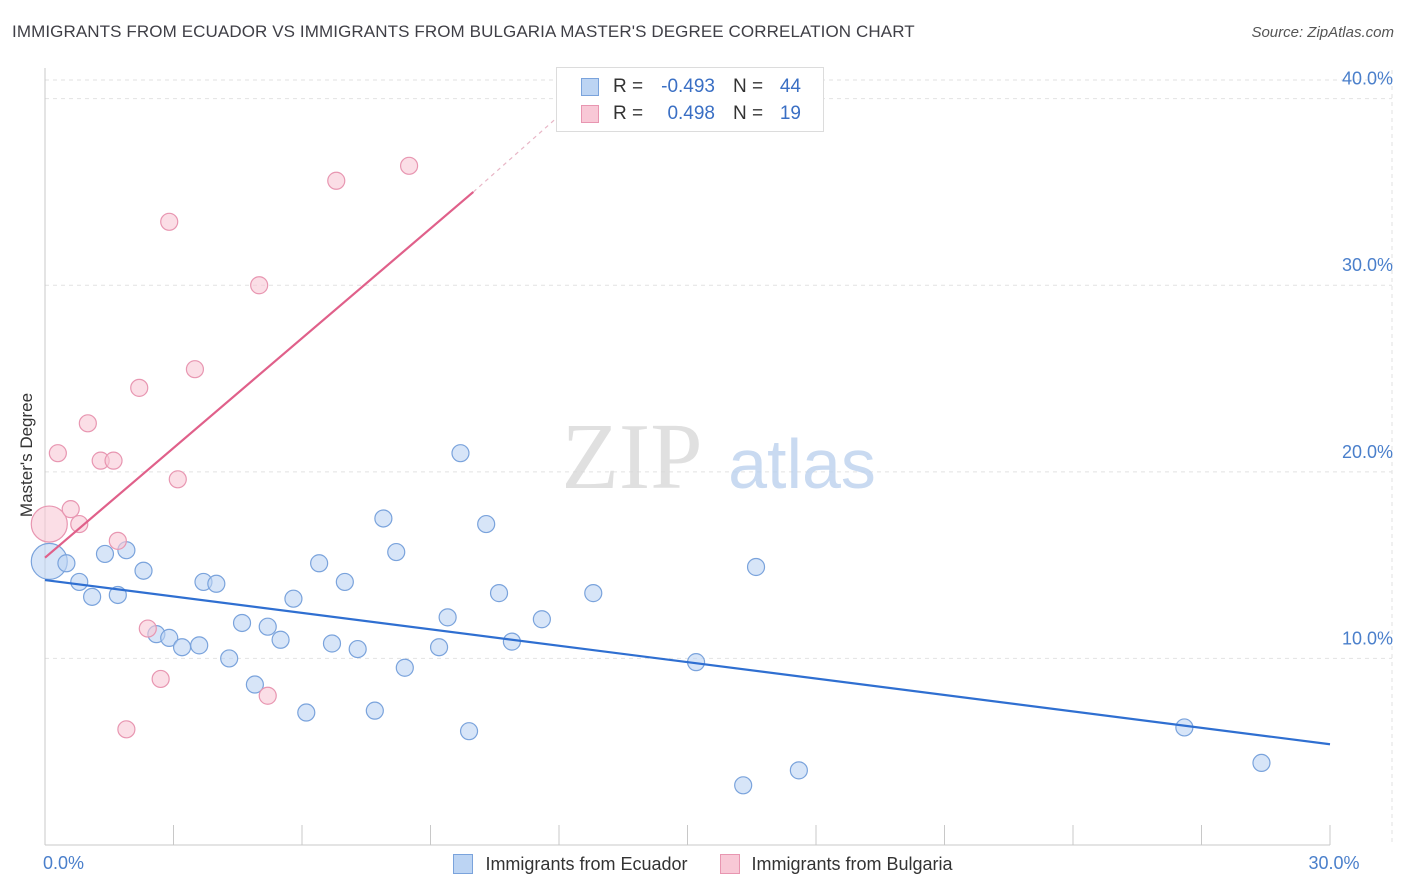 The height and width of the screenshot is (892, 1406). What do you see at coordinates (790, 113) in the screenshot?
I see `legend-n-bulgaria: 19` at bounding box center [790, 113].